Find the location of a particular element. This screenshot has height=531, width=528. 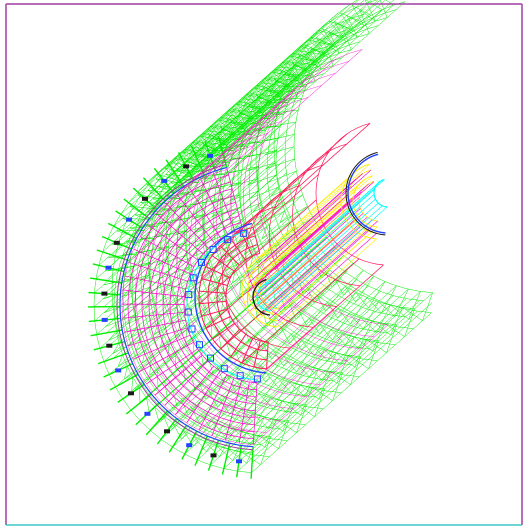

beam-pipe is located at coordinates (320, 233).